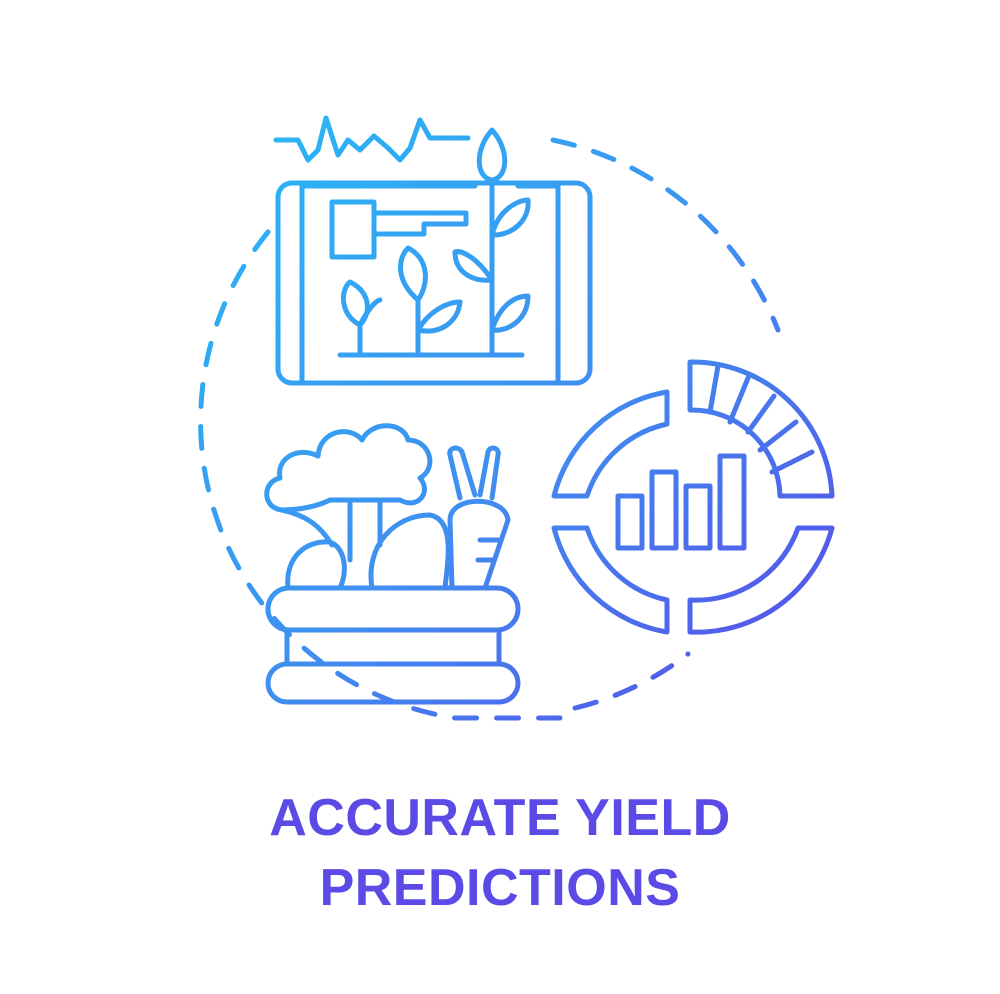  Describe the element at coordinates (434, 283) in the screenshot. I see `tablet-frame` at that location.